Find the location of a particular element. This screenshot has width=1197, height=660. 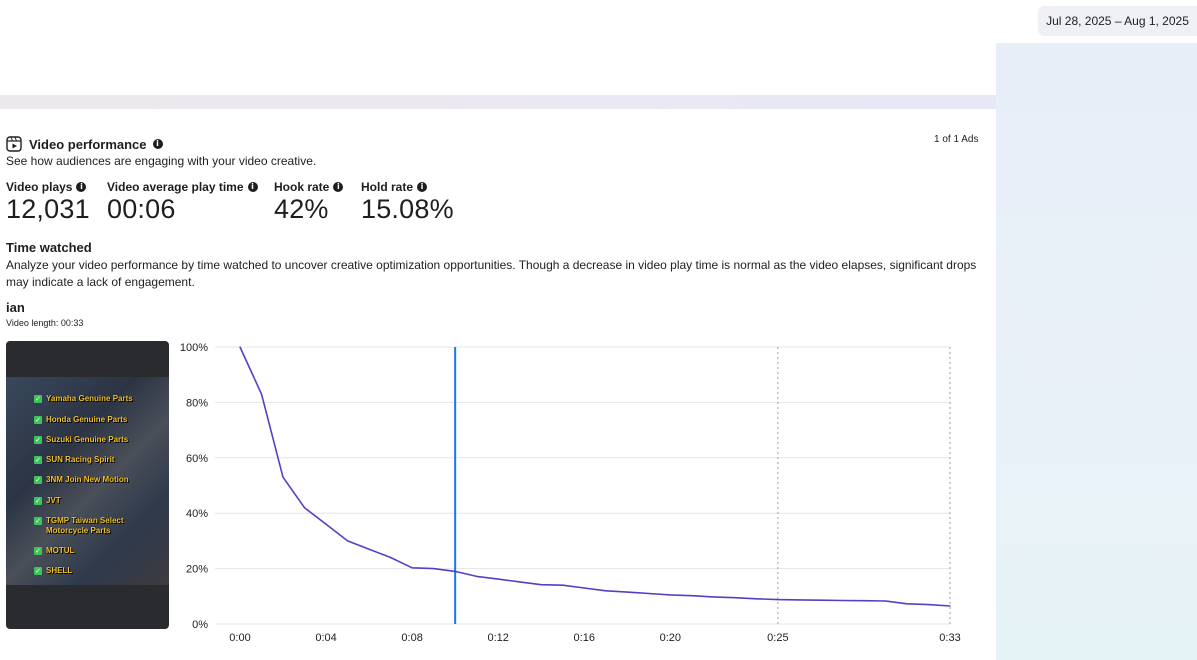

video-name: ian is located at coordinates (15, 307).